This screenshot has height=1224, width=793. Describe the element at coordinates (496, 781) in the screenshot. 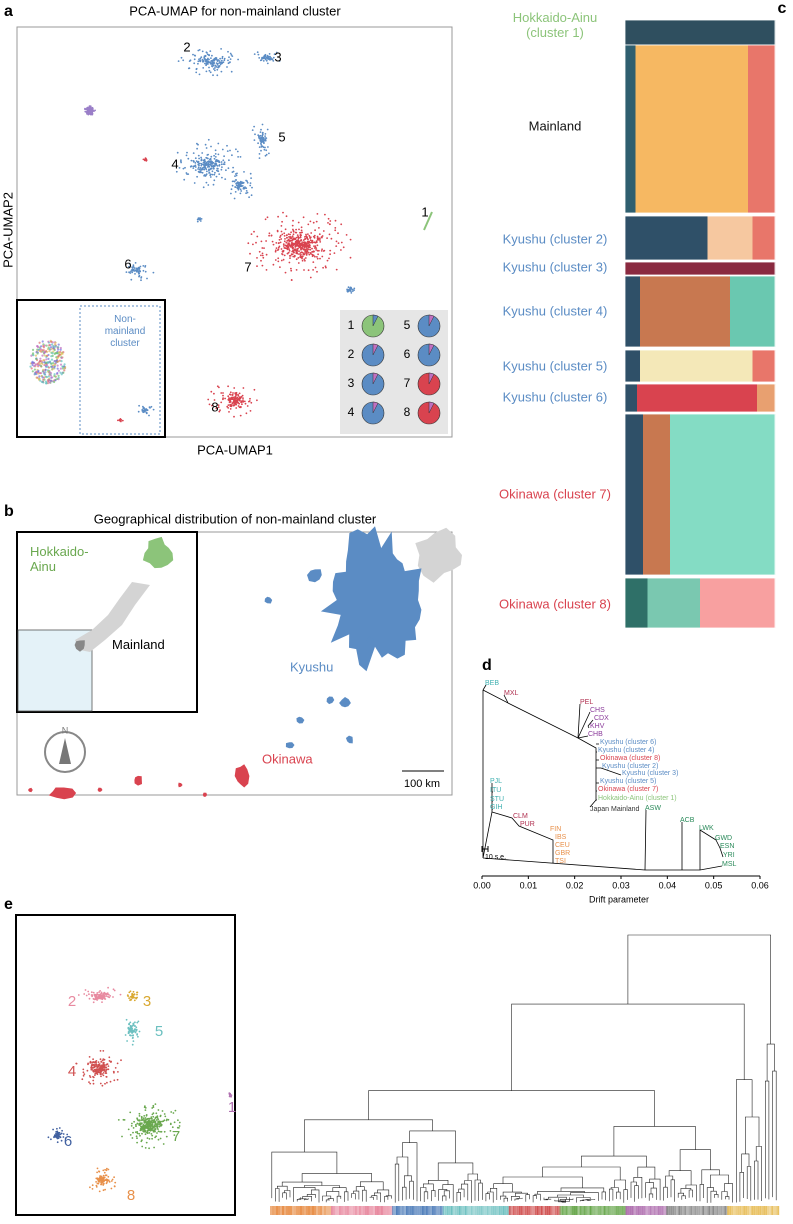

I see `tree-leaf-label: PJL` at that location.